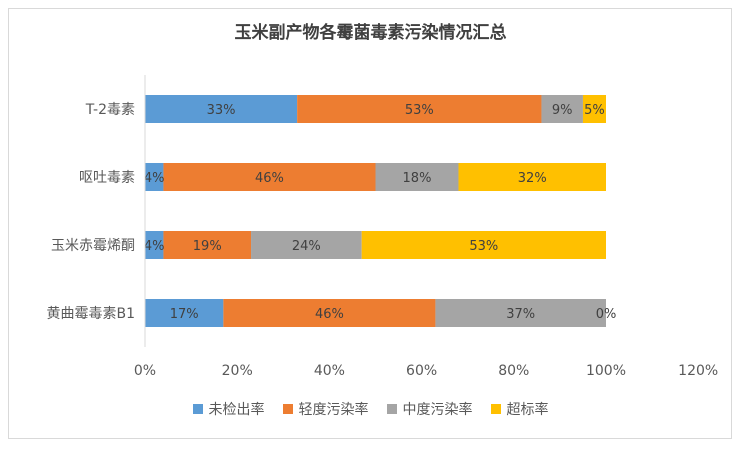 The height and width of the screenshot is (449, 741). What do you see at coordinates (236, 410) in the screenshot?
I see `legend-label: 未检出率` at bounding box center [236, 410].